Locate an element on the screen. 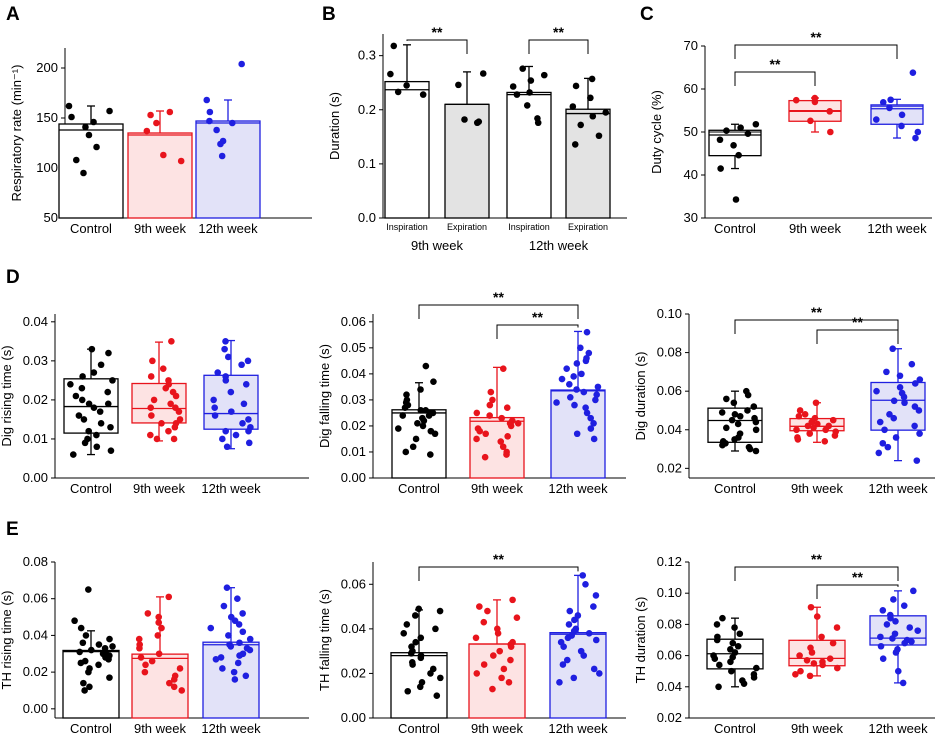 This screenshot has height=751, width=941. y-tick-label: 0.03 is located at coordinates (353, 399).